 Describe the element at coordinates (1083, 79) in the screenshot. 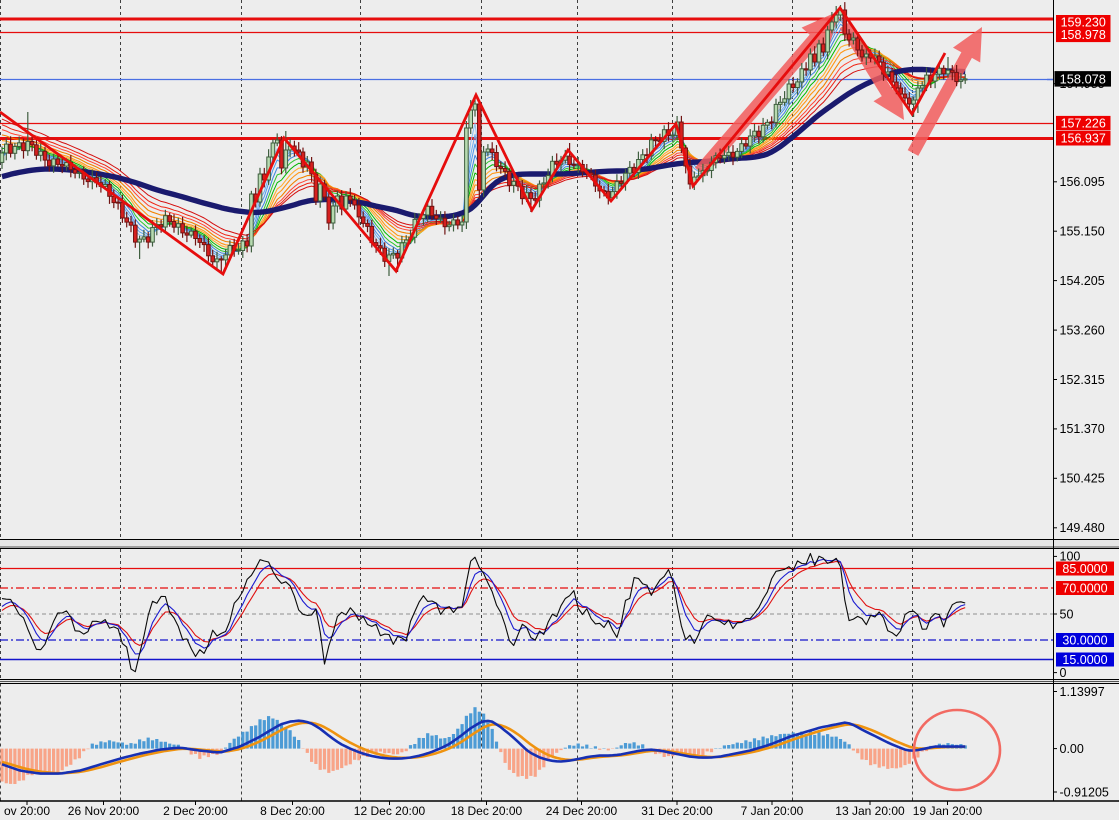

I see `svg-text: 158.078` at that location.